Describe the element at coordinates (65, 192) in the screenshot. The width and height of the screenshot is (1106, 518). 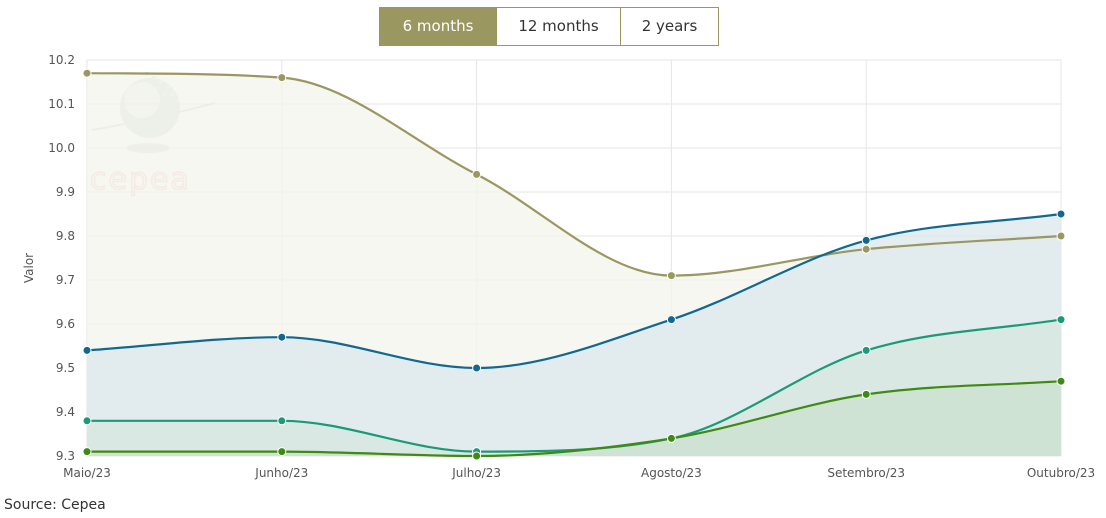
I see `y-tick-label: 9.9` at that location.